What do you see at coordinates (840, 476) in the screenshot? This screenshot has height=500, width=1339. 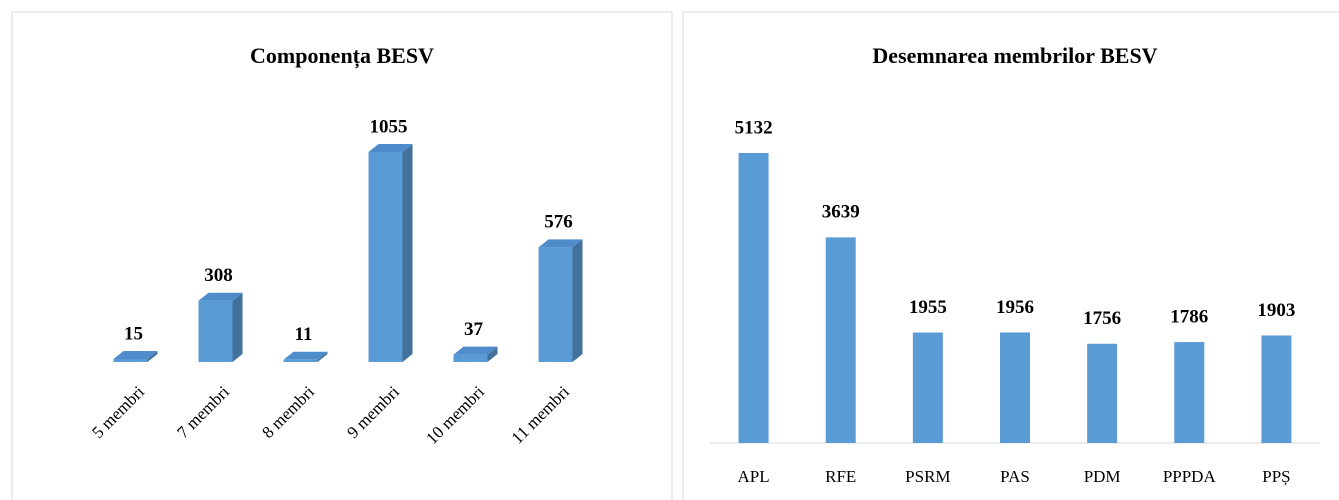 I see `x-tick-label: RFE` at bounding box center [840, 476].